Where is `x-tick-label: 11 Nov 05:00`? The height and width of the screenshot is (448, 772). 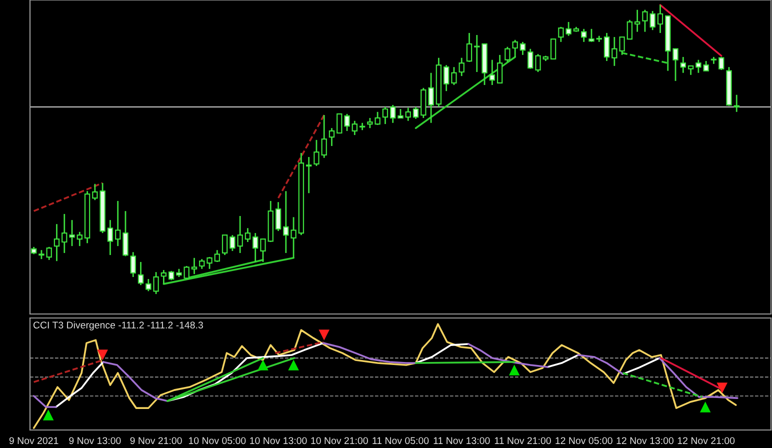
x-tick-label: 11 Nov 05:00 is located at coordinates (400, 440).